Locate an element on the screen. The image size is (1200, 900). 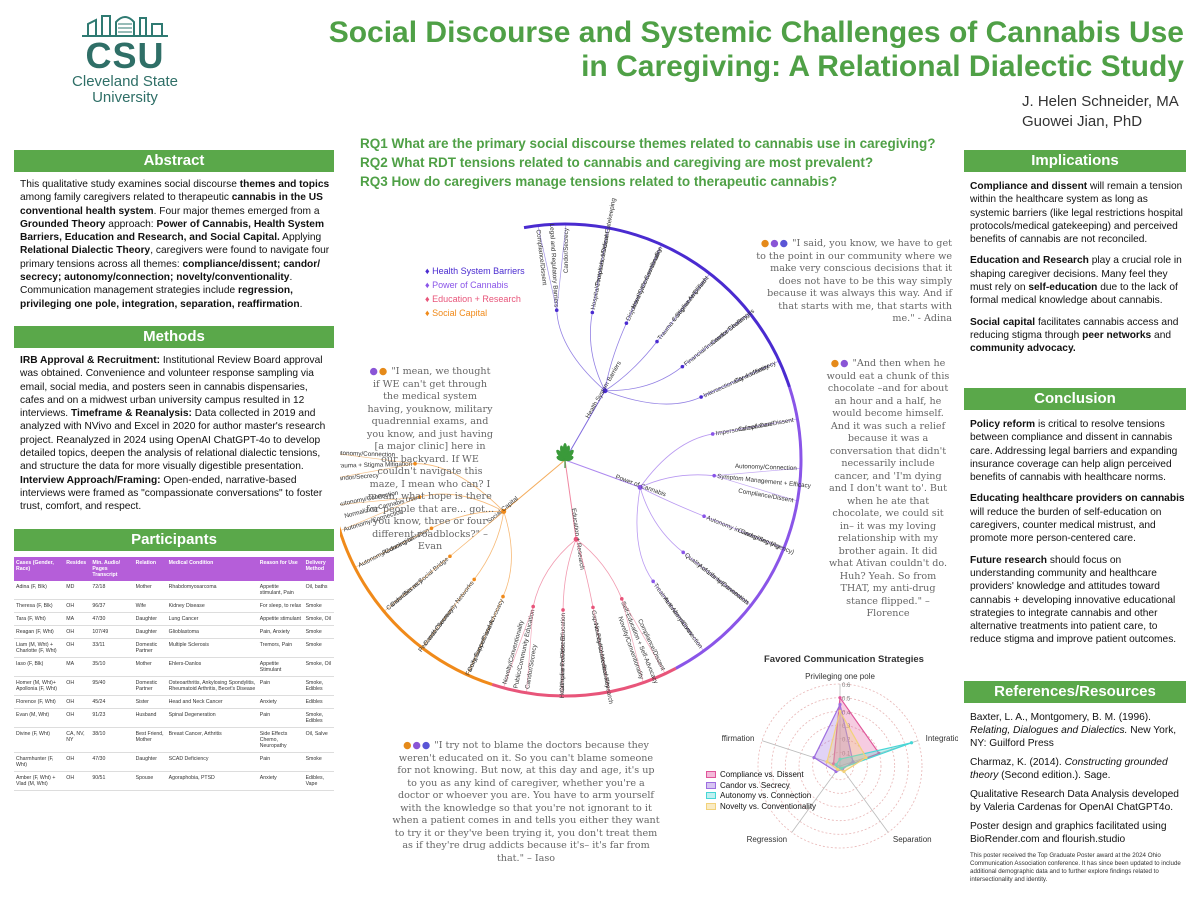
table-header-cell: Delivery Method is located at coordinates (318, 569).